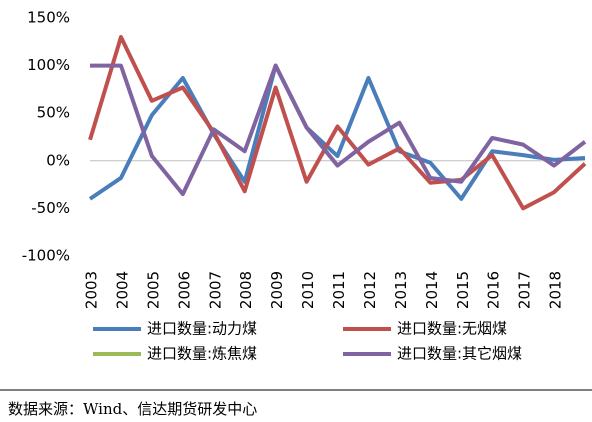 The width and height of the screenshot is (592, 422). Describe the element at coordinates (556, 290) in the screenshot. I see `x-tick-label: 2018` at that location.